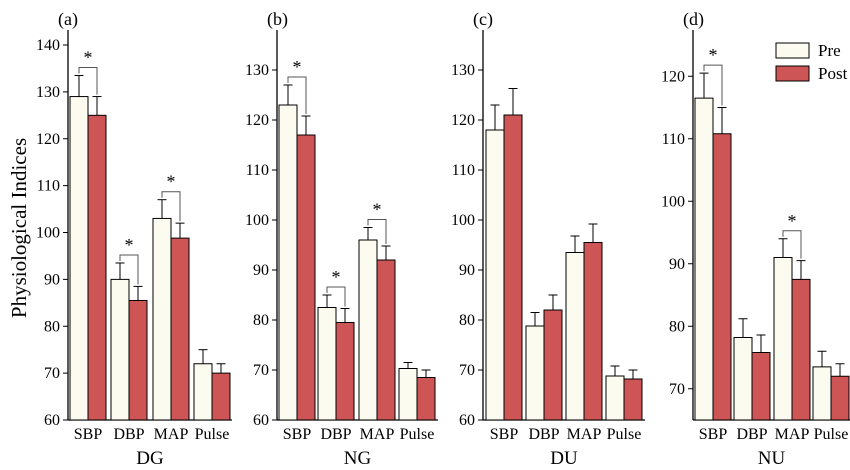 This screenshot has width=850, height=470. I want to click on panel-label: (a), so click(68, 19).